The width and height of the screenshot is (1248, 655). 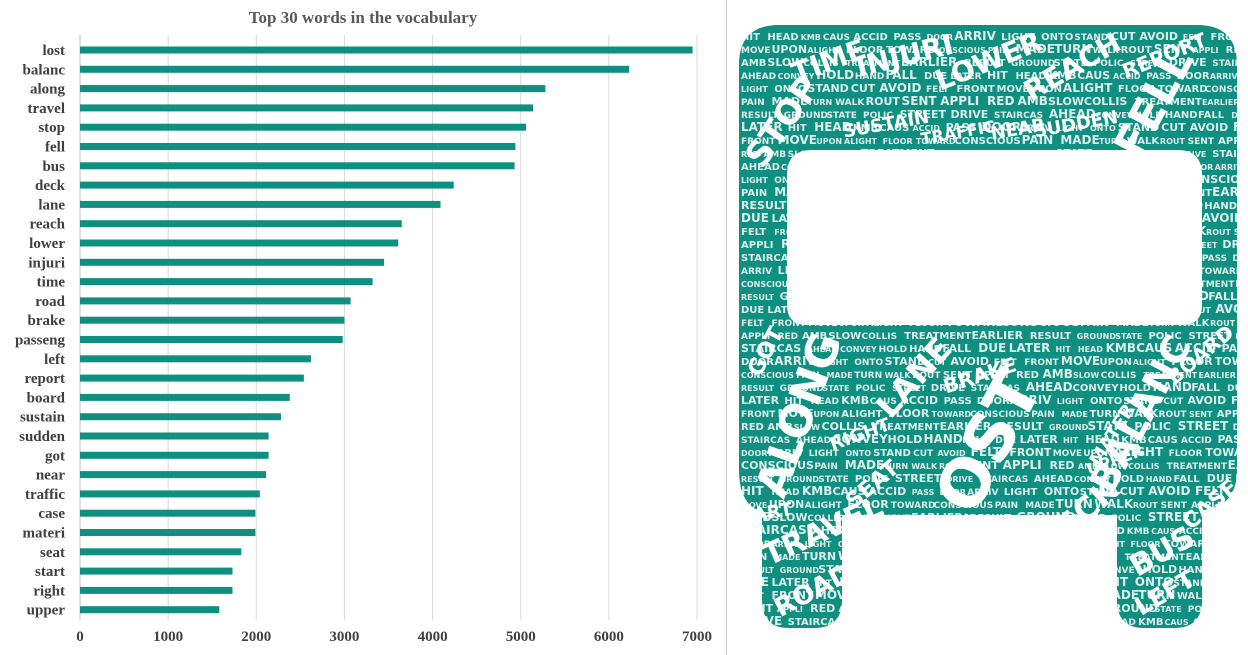 I want to click on category-label: case, so click(x=51, y=514).